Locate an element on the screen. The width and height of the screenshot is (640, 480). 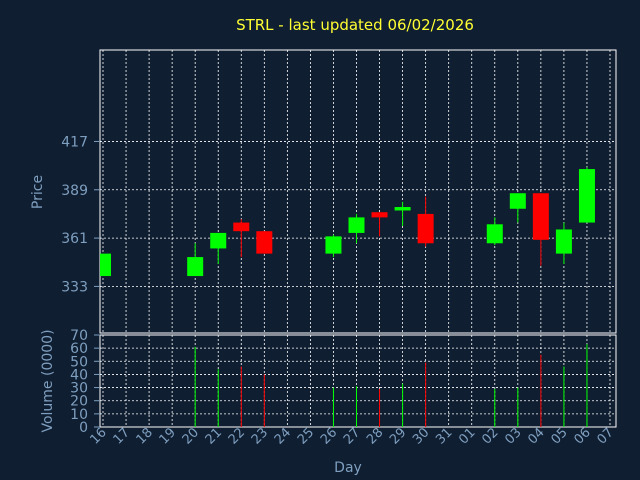
x-tick-label: 29 is located at coordinates (398, 436).